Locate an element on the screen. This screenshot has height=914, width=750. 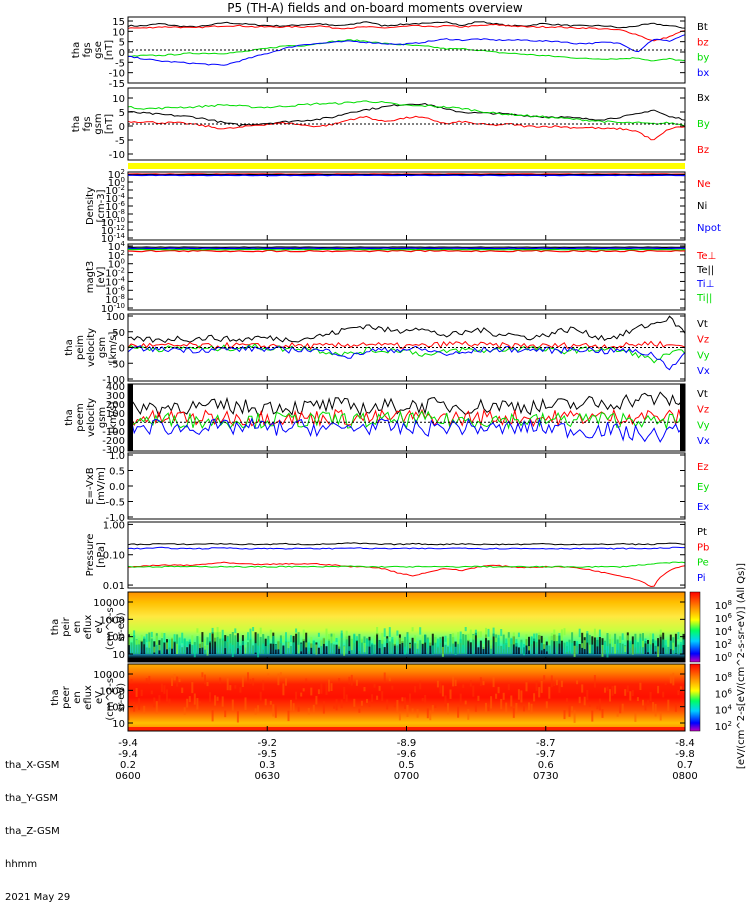
panel-frame-density is located at coordinates (406, 206).